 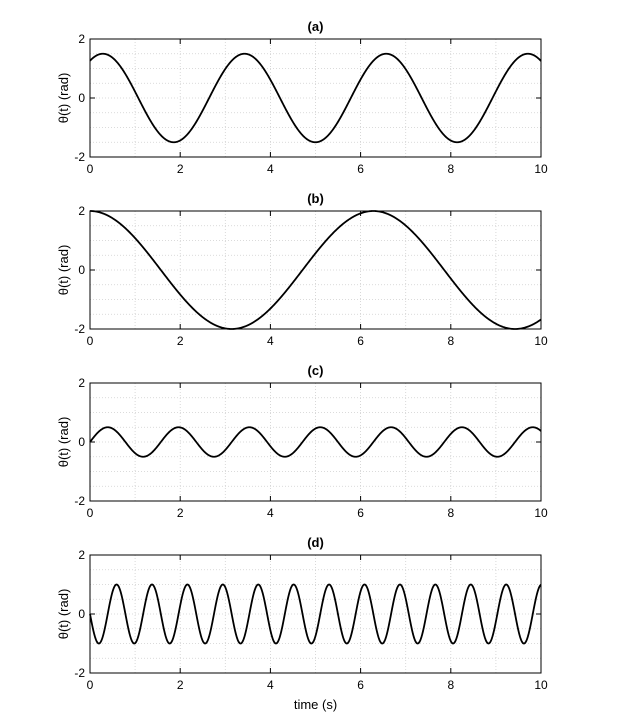 I want to click on panel-title: (a), so click(x=316, y=26).